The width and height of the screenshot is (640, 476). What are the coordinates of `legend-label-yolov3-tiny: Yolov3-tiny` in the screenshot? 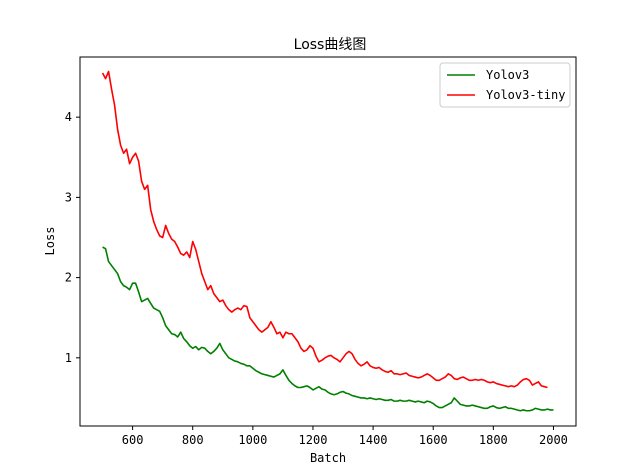 It's located at (525, 95).